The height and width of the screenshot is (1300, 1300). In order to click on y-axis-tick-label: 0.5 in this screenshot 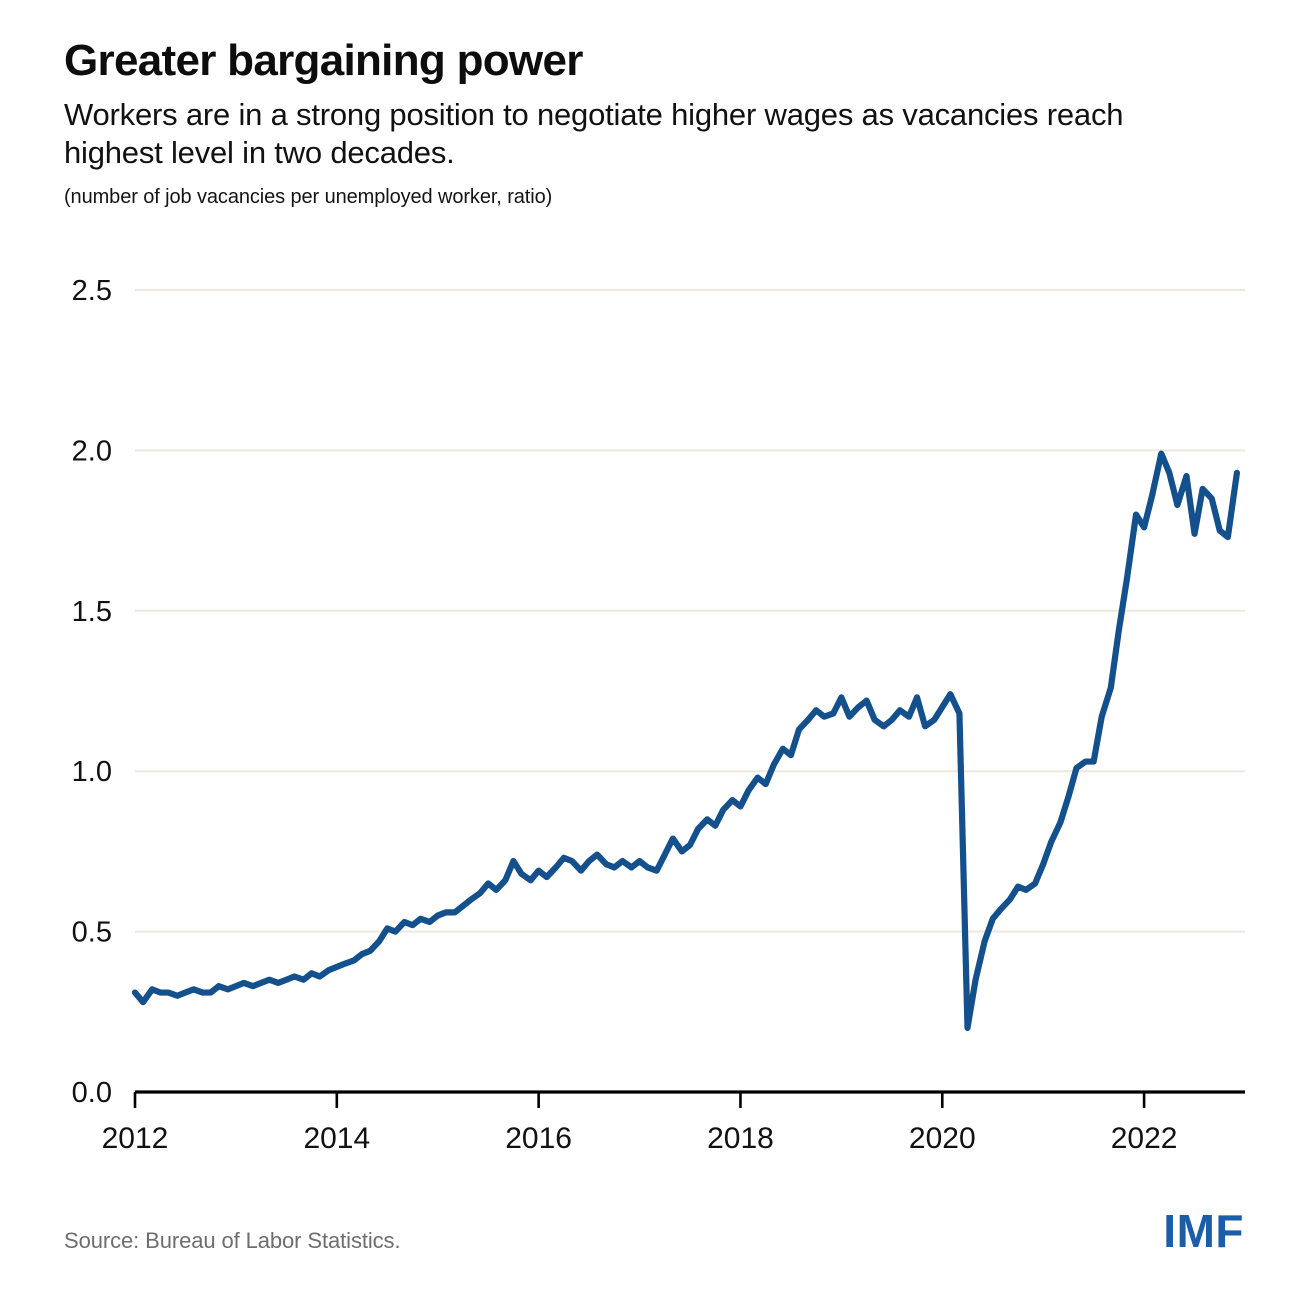, I will do `click(92, 933)`.